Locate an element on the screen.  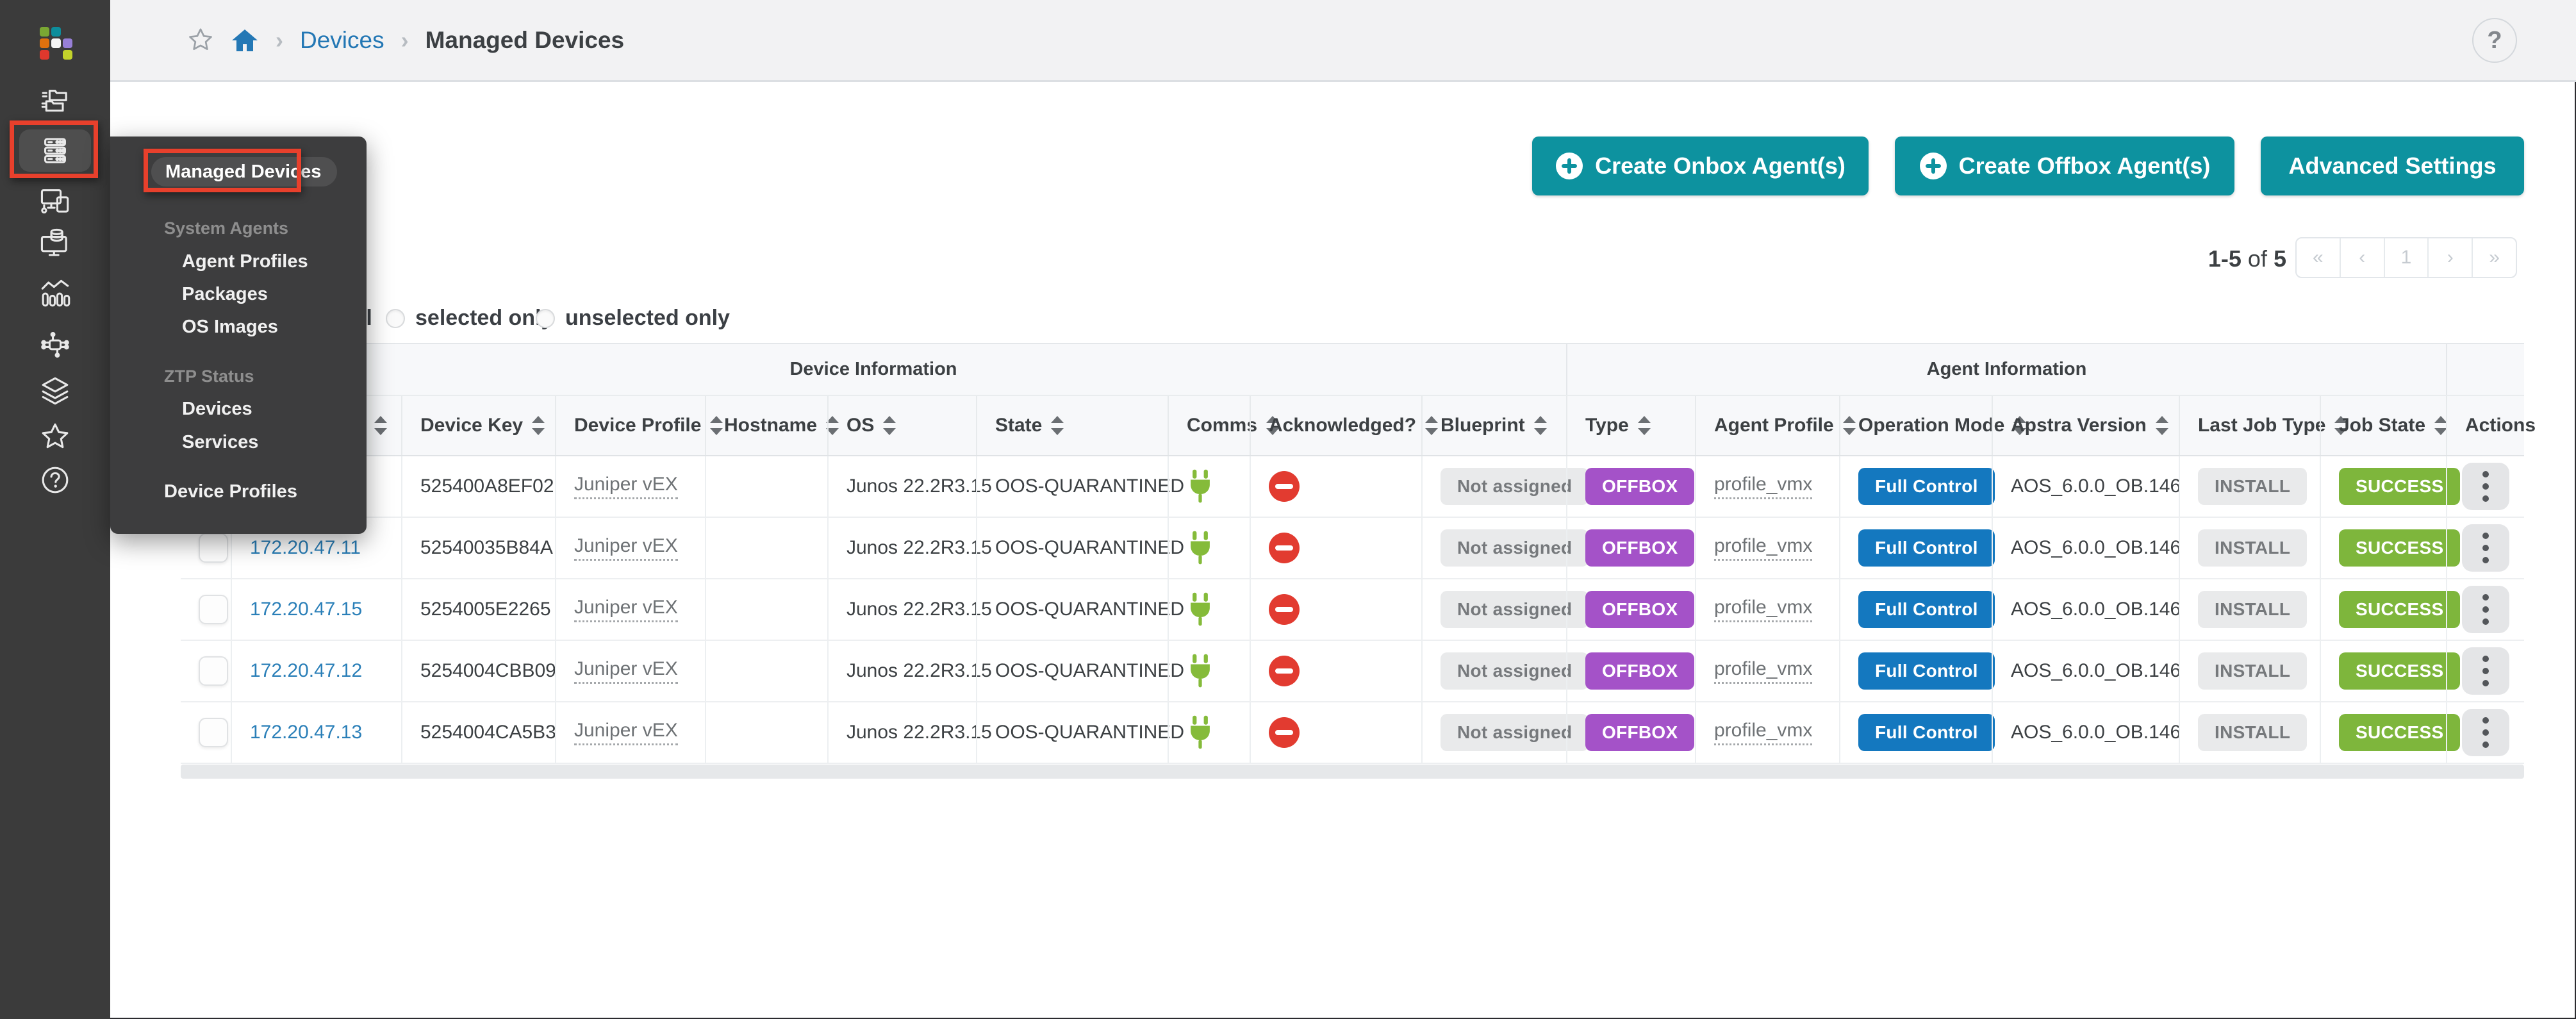
prev-page-button: ‹ is located at coordinates (2361, 257).